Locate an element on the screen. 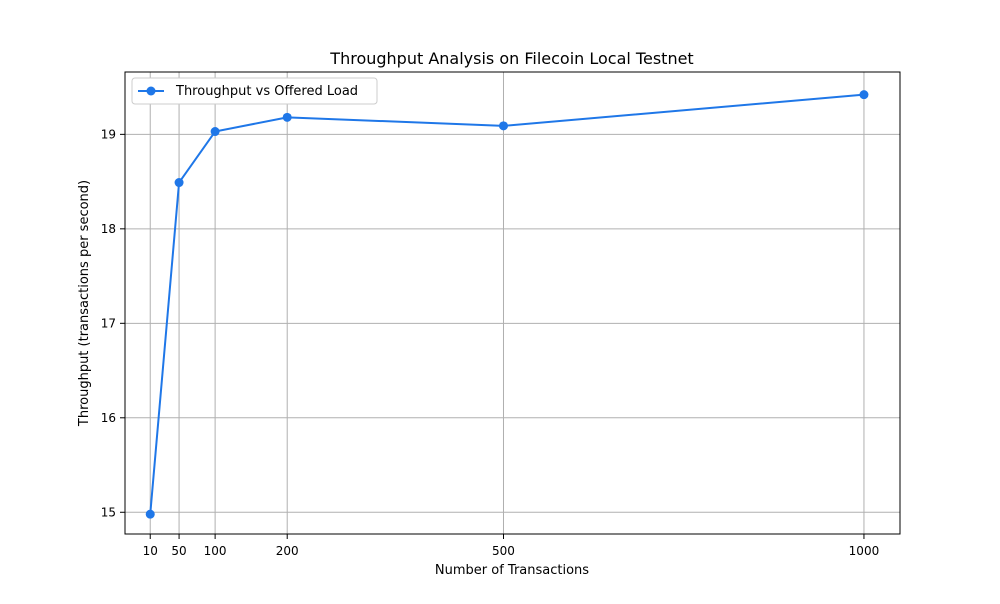  y-tick-label: 16 is located at coordinates (108, 418).